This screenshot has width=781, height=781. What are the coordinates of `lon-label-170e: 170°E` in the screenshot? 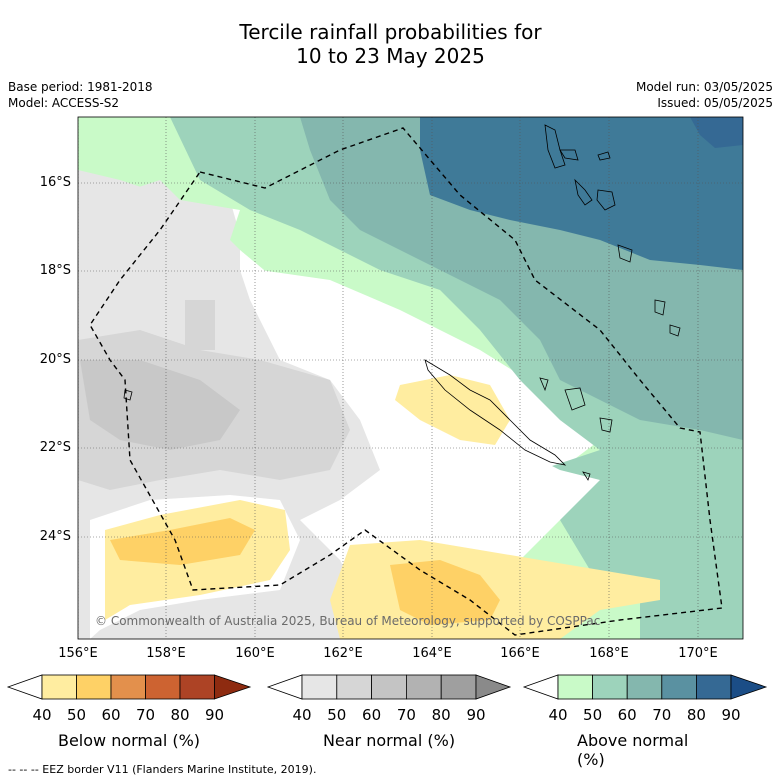 It's located at (698, 653).